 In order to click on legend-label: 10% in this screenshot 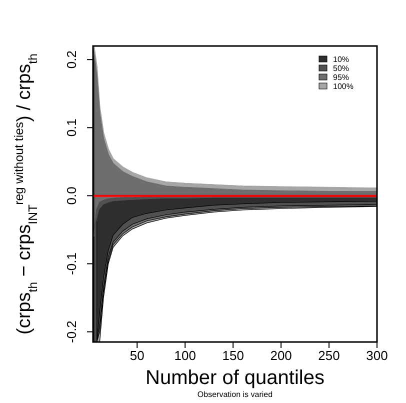, I will do `click(341, 59)`.